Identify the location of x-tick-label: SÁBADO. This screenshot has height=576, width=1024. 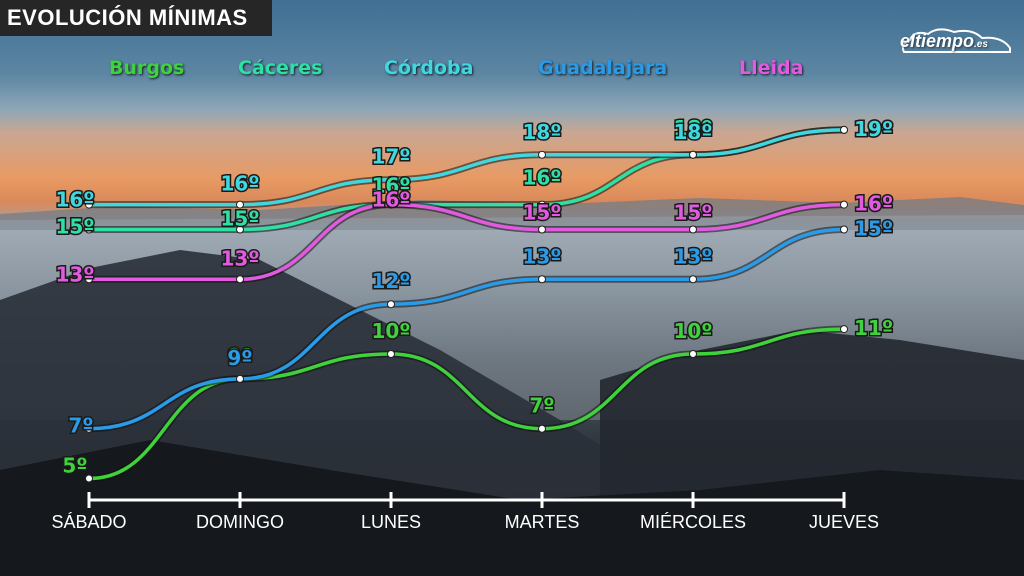
(88, 522).